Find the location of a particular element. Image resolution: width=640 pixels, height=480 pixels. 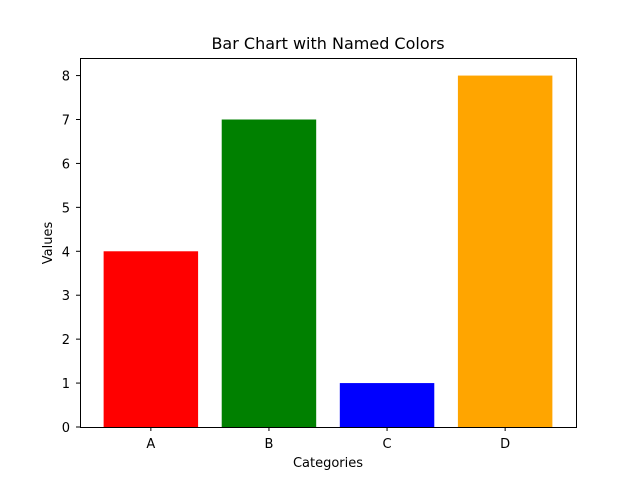

y-ticks-layer: 0 1 2 3 4 5 6 7 8 is located at coordinates (71, 253).